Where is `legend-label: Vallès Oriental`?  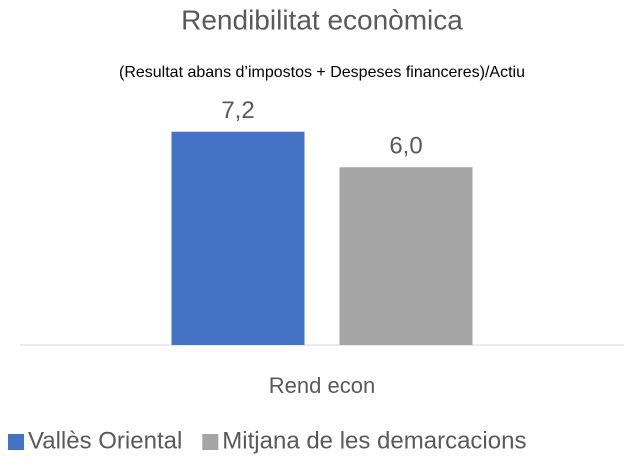 legend-label: Vallès Oriental is located at coordinates (105, 440).